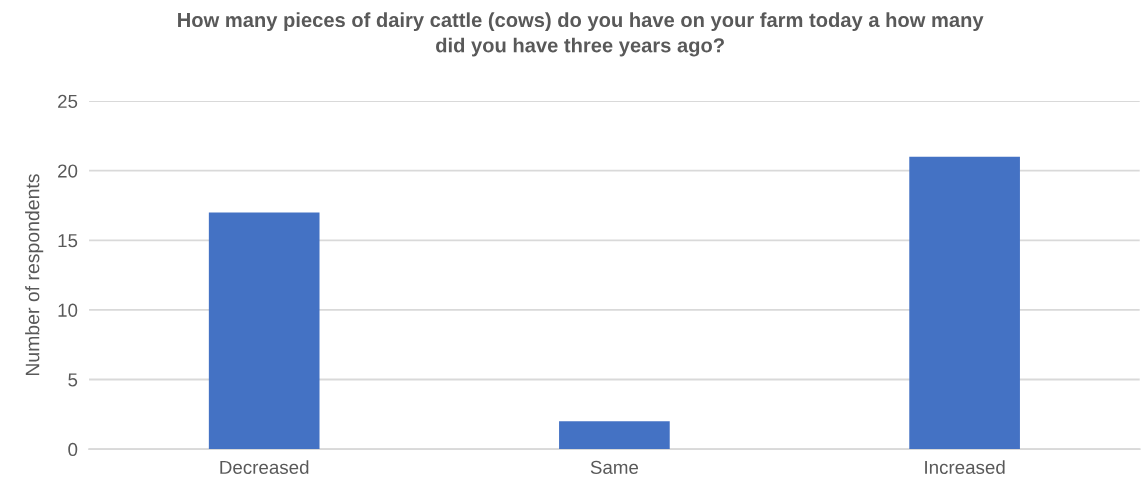  I want to click on x-tick-label: Decreased, so click(264, 467).